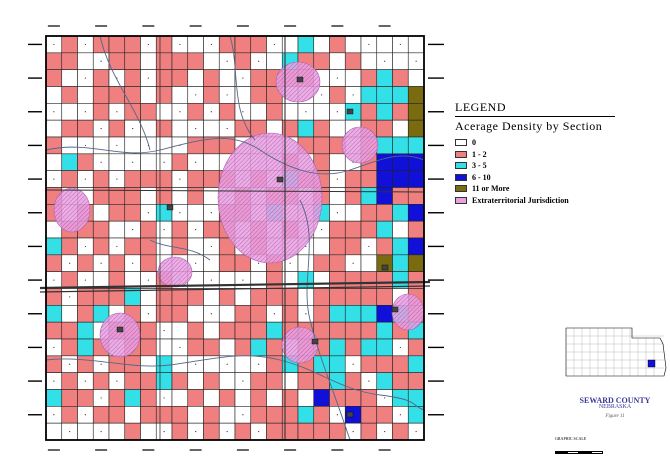 Image resolution: width=670 pixels, height=470 pixels. What do you see at coordinates (615, 400) in the screenshot?
I see `county-title: SEWARD COUNTY` at bounding box center [615, 400].